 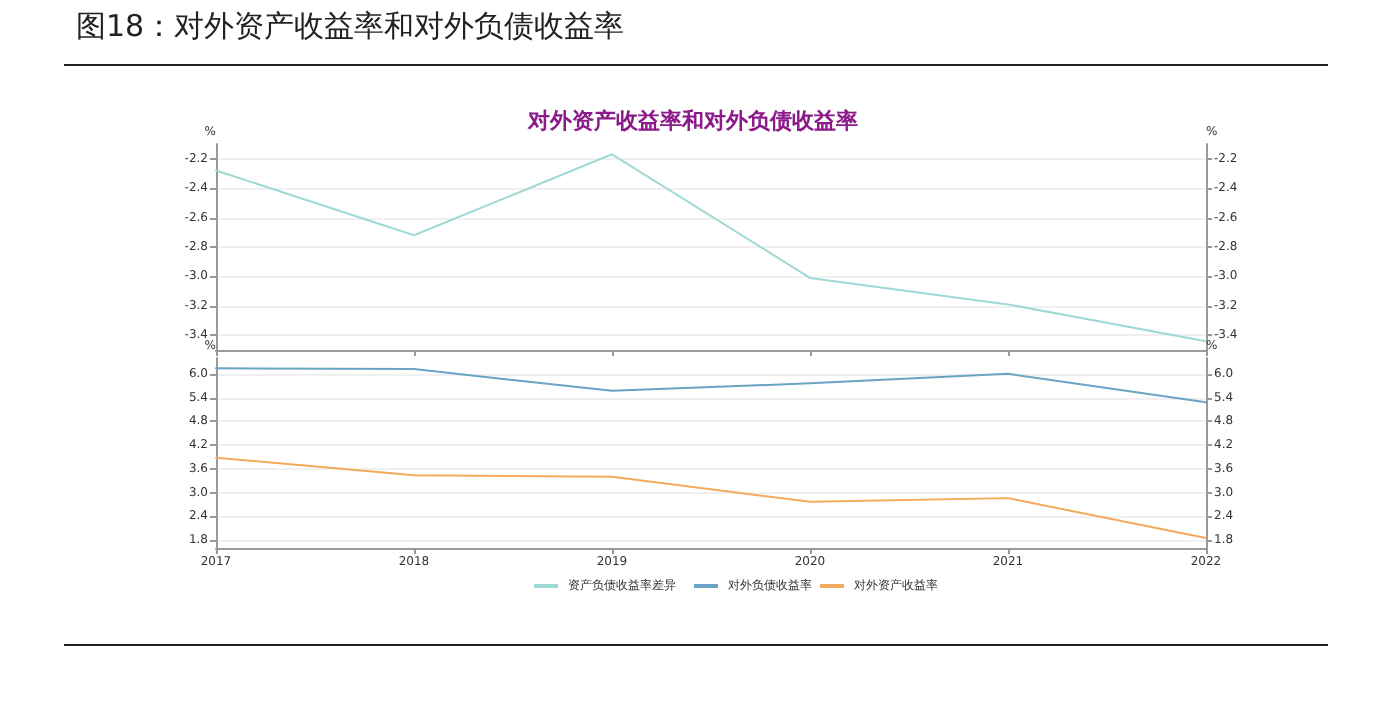 What do you see at coordinates (692, 121) in the screenshot?
I see `chart-subtitle: 对外资产收益率和对外负债收益率` at bounding box center [692, 121].